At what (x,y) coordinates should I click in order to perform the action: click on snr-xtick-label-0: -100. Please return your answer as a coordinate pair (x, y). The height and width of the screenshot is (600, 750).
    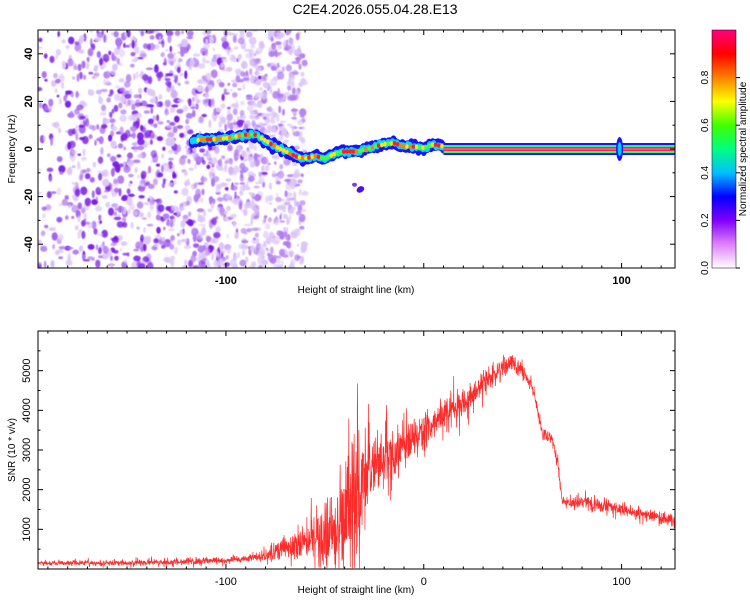
    Looking at the image, I should click on (226, 582).